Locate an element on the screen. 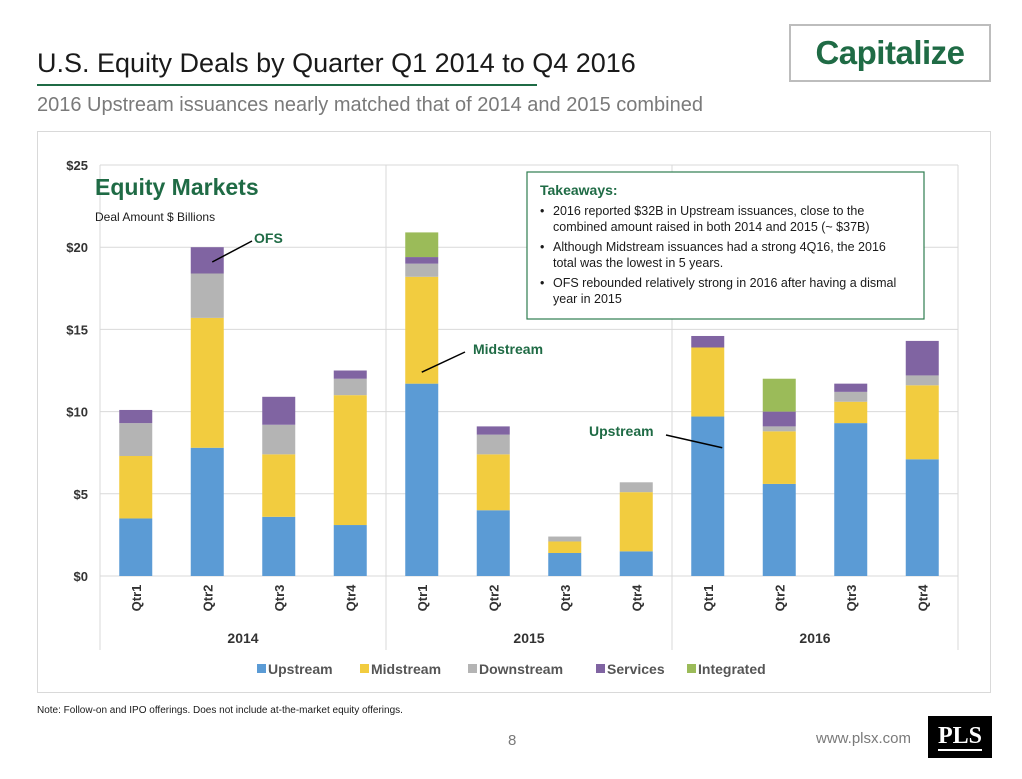 Image resolution: width=1022 pixels, height=779 pixels. pls-logo: PLS is located at coordinates (960, 737).